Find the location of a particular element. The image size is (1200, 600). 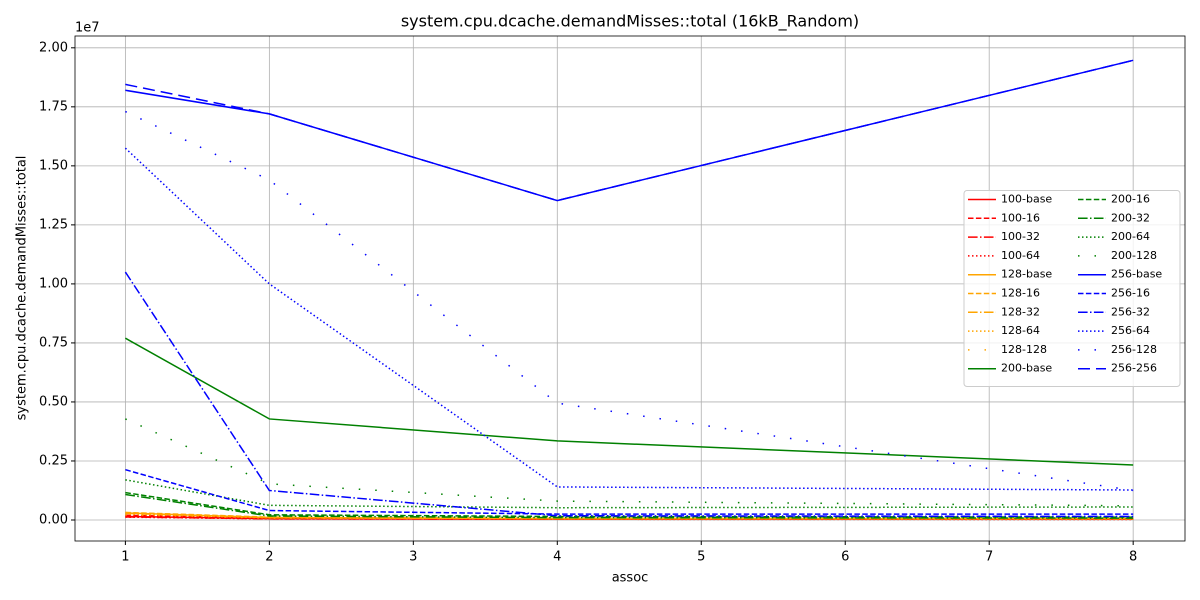

x-tick-label: 3 is located at coordinates (413, 557).